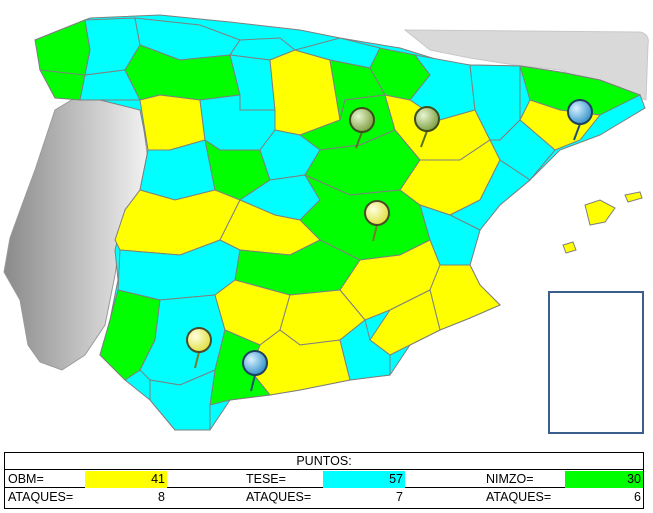 This screenshot has width=653, height=513. I want to click on region-cadiz, so click(182, 400).